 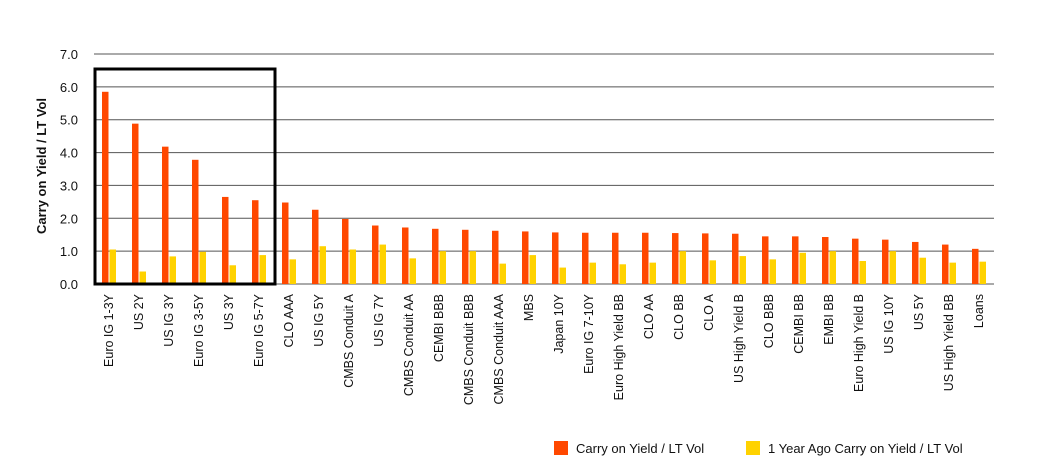 I want to click on y-tick-label: 0.0, so click(x=69, y=284).